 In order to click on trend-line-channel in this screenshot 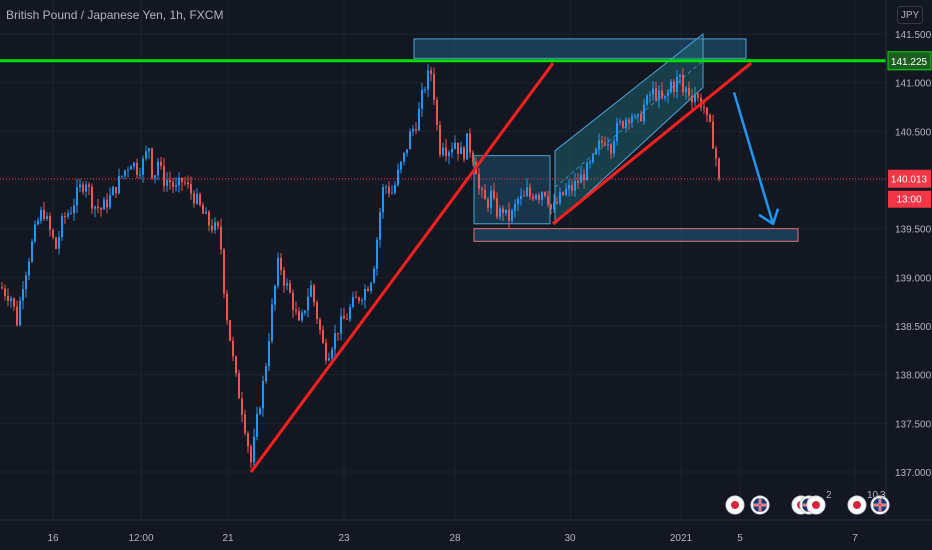, I will do `click(652, 143)`.